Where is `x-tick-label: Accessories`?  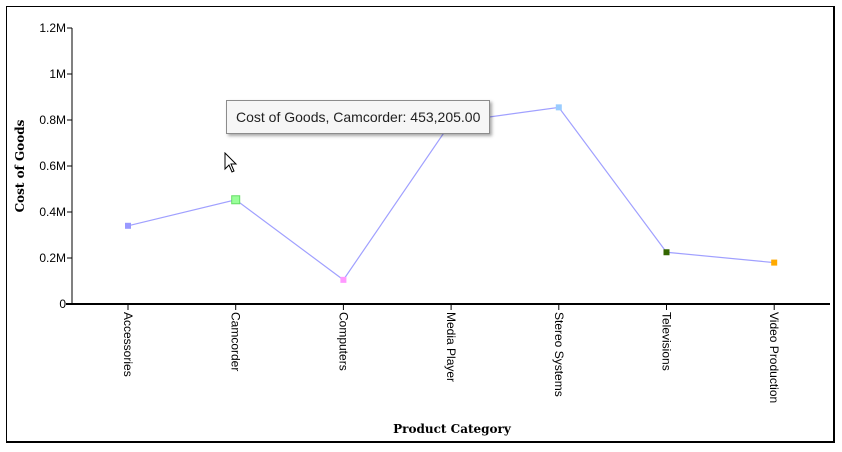 x-tick-label: Accessories is located at coordinates (128, 344).